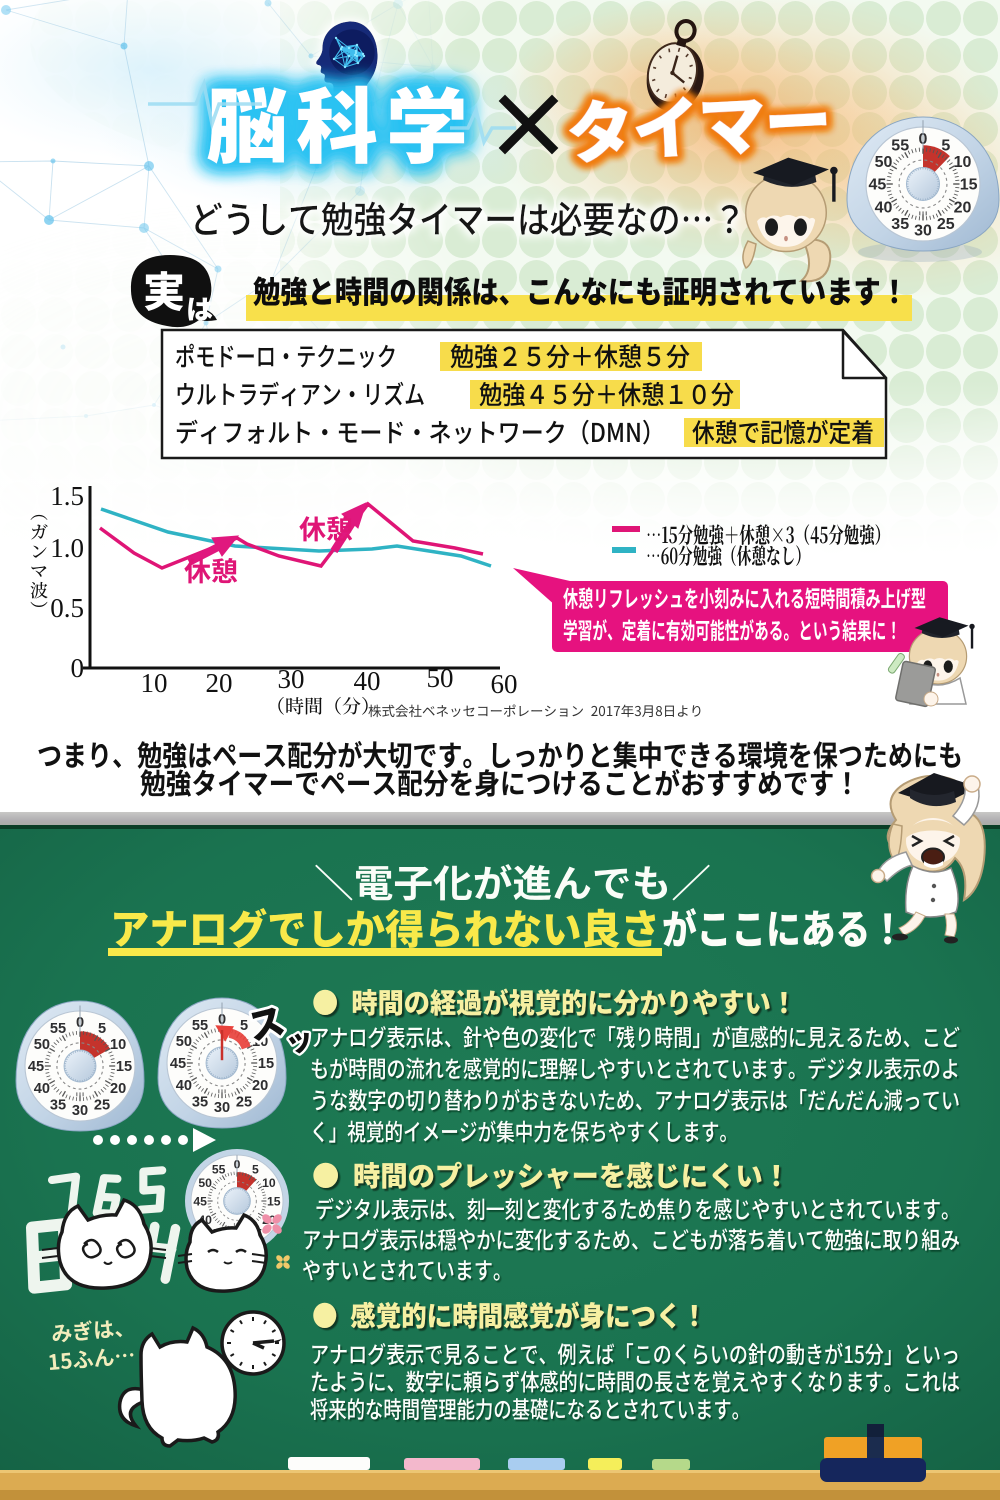 Image resolution: width=1000 pixels, height=1500 pixels. I want to click on svg-text: 1.5, so click(67, 496).